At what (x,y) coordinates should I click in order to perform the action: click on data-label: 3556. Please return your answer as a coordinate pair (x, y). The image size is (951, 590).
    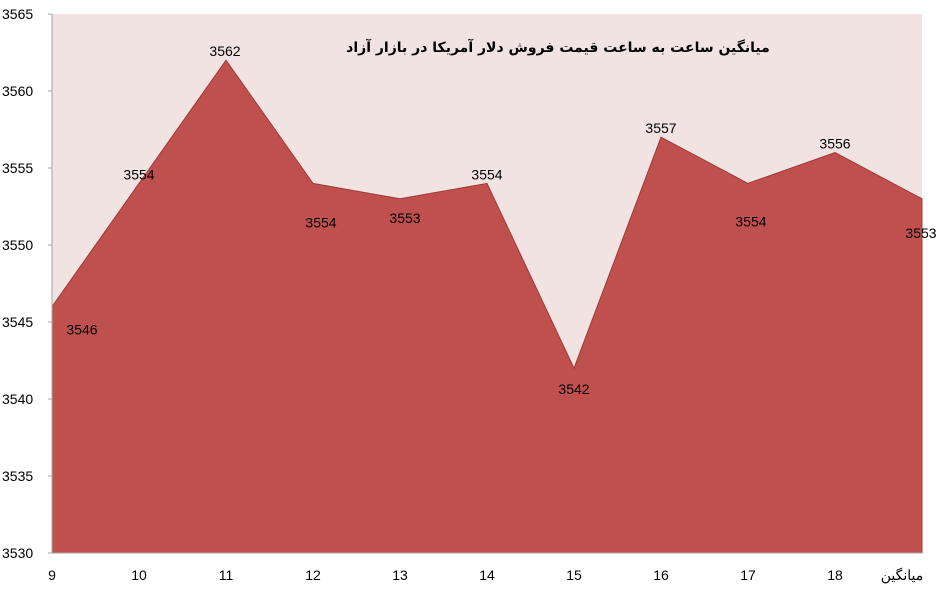
    Looking at the image, I should click on (834, 144).